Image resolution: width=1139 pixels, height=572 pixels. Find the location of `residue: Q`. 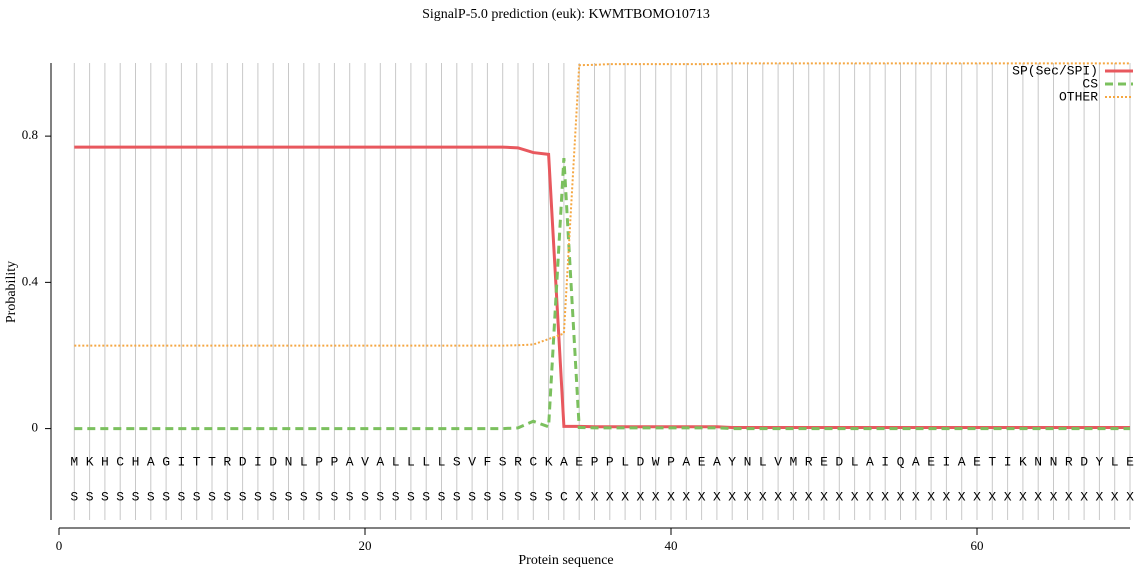

residue: Q is located at coordinates (901, 461).